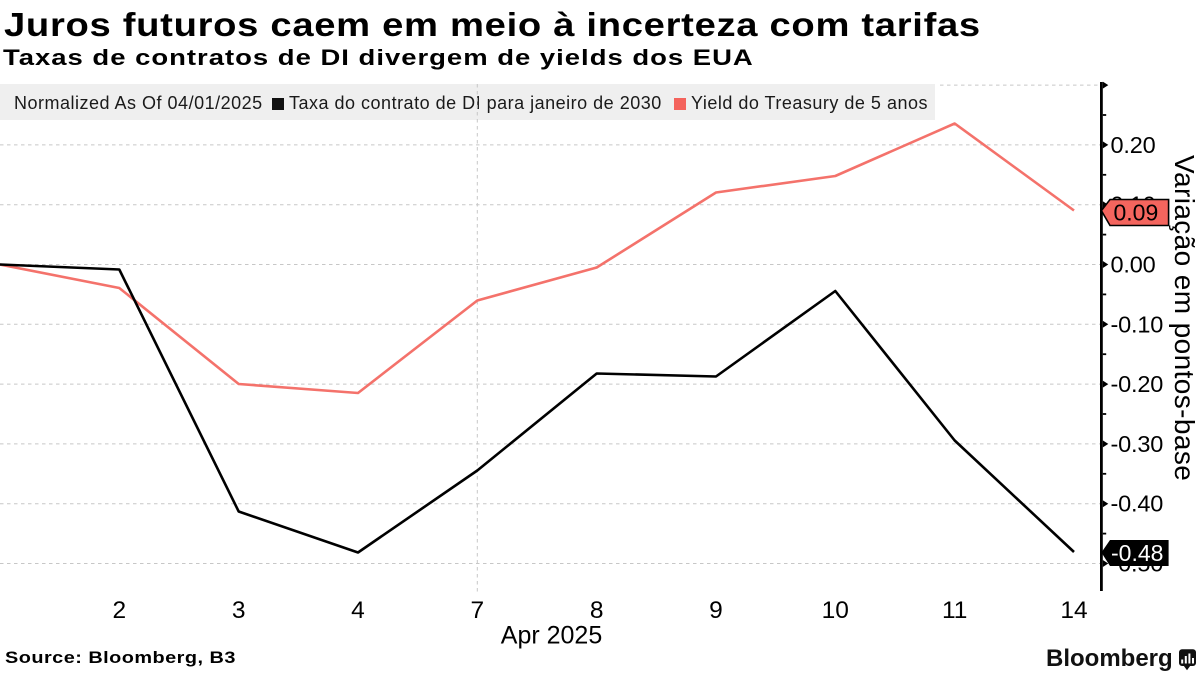 This screenshot has width=1200, height=675. I want to click on svg-text: -0.20, so click(1137, 384).